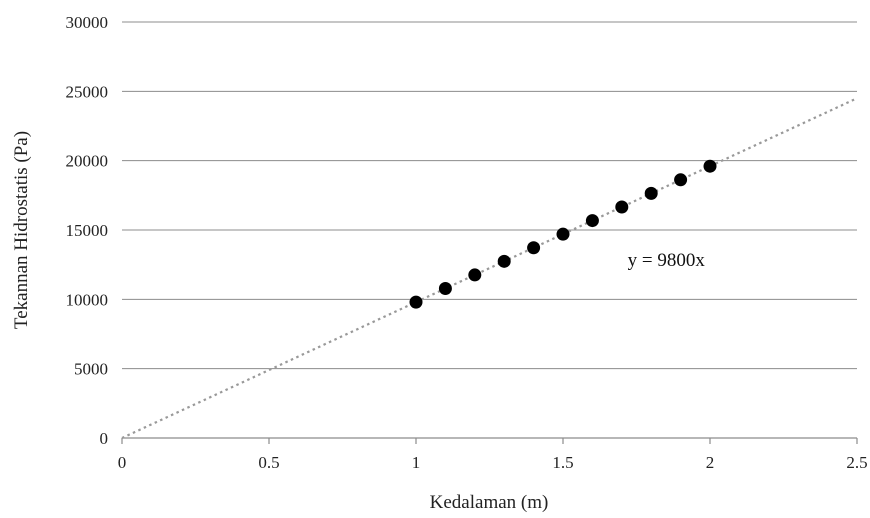 This screenshot has height=518, width=870. What do you see at coordinates (91, 369) in the screenshot?
I see `y-tick-label: 5000` at bounding box center [91, 369].